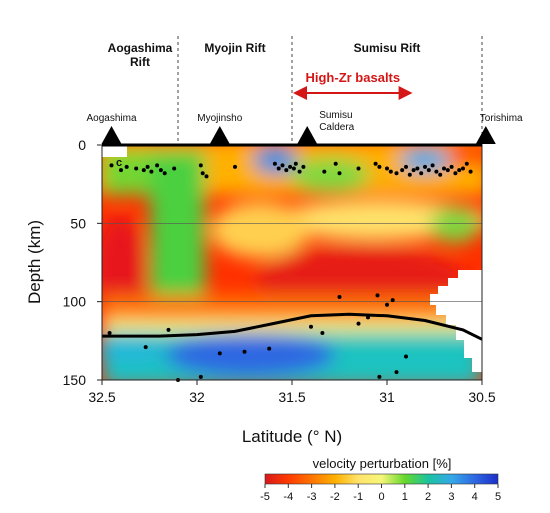  Describe the element at coordinates (34, 262) in the screenshot. I see `y-axis-label: Depth (km)` at that location.